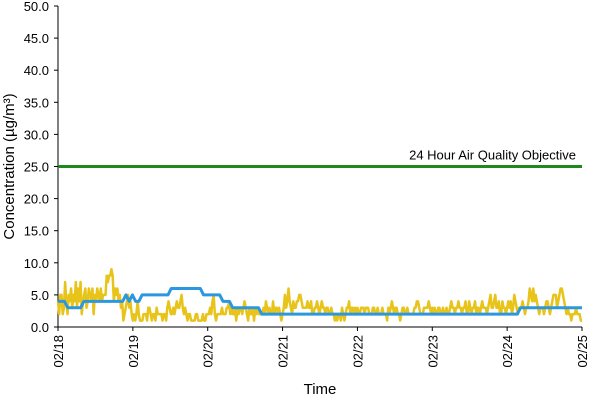  I want to click on y-tick-label: 25.0, so click(36, 167).